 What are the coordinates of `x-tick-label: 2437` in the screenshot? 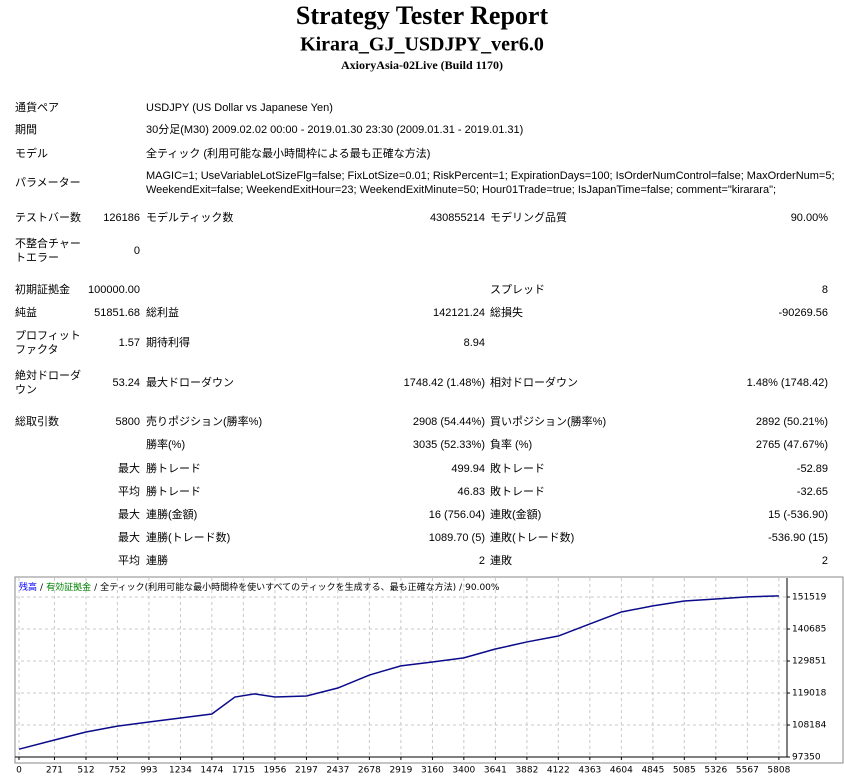 It's located at (337, 771).